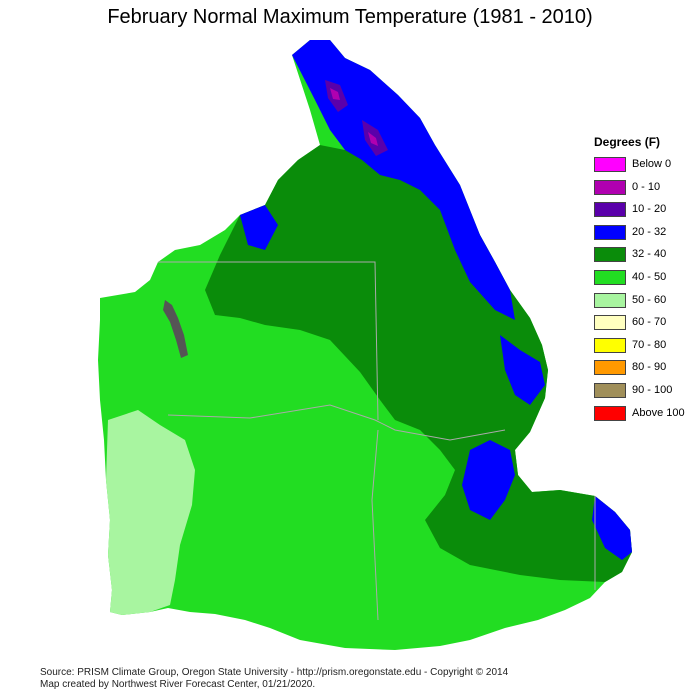 This screenshot has width=700, height=700. I want to click on legend-label: 50 - 60, so click(649, 299).